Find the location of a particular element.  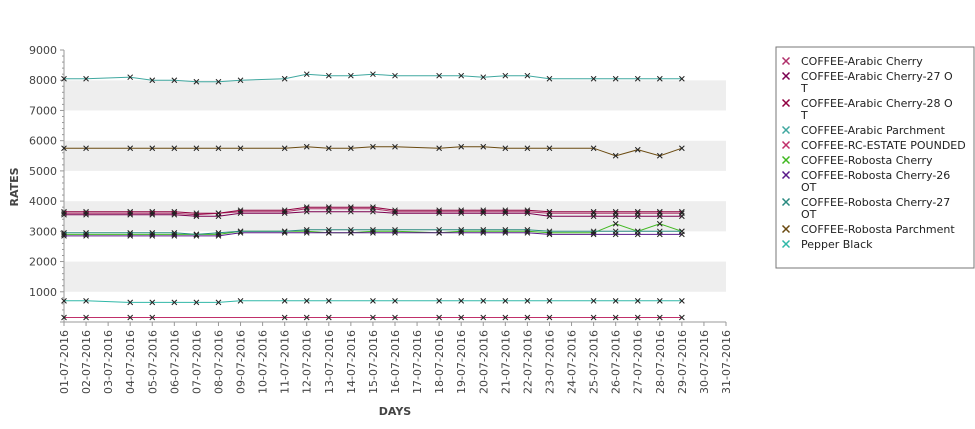

series-line is located at coordinates (373, 301).